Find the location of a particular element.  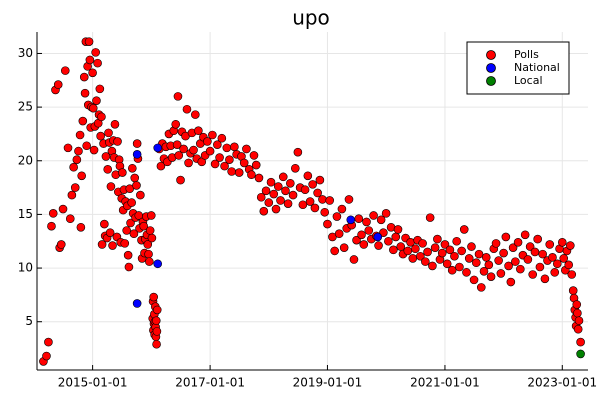

x-tick-label: 2017-01-01 is located at coordinates (210, 383).